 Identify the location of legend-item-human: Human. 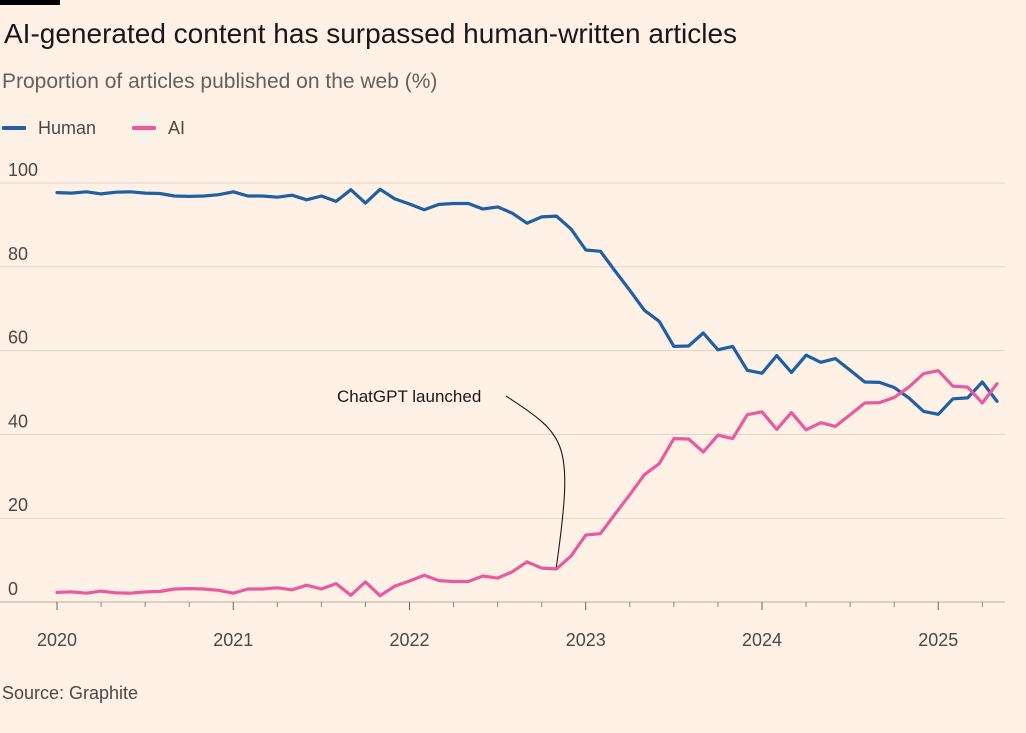
(49, 128).